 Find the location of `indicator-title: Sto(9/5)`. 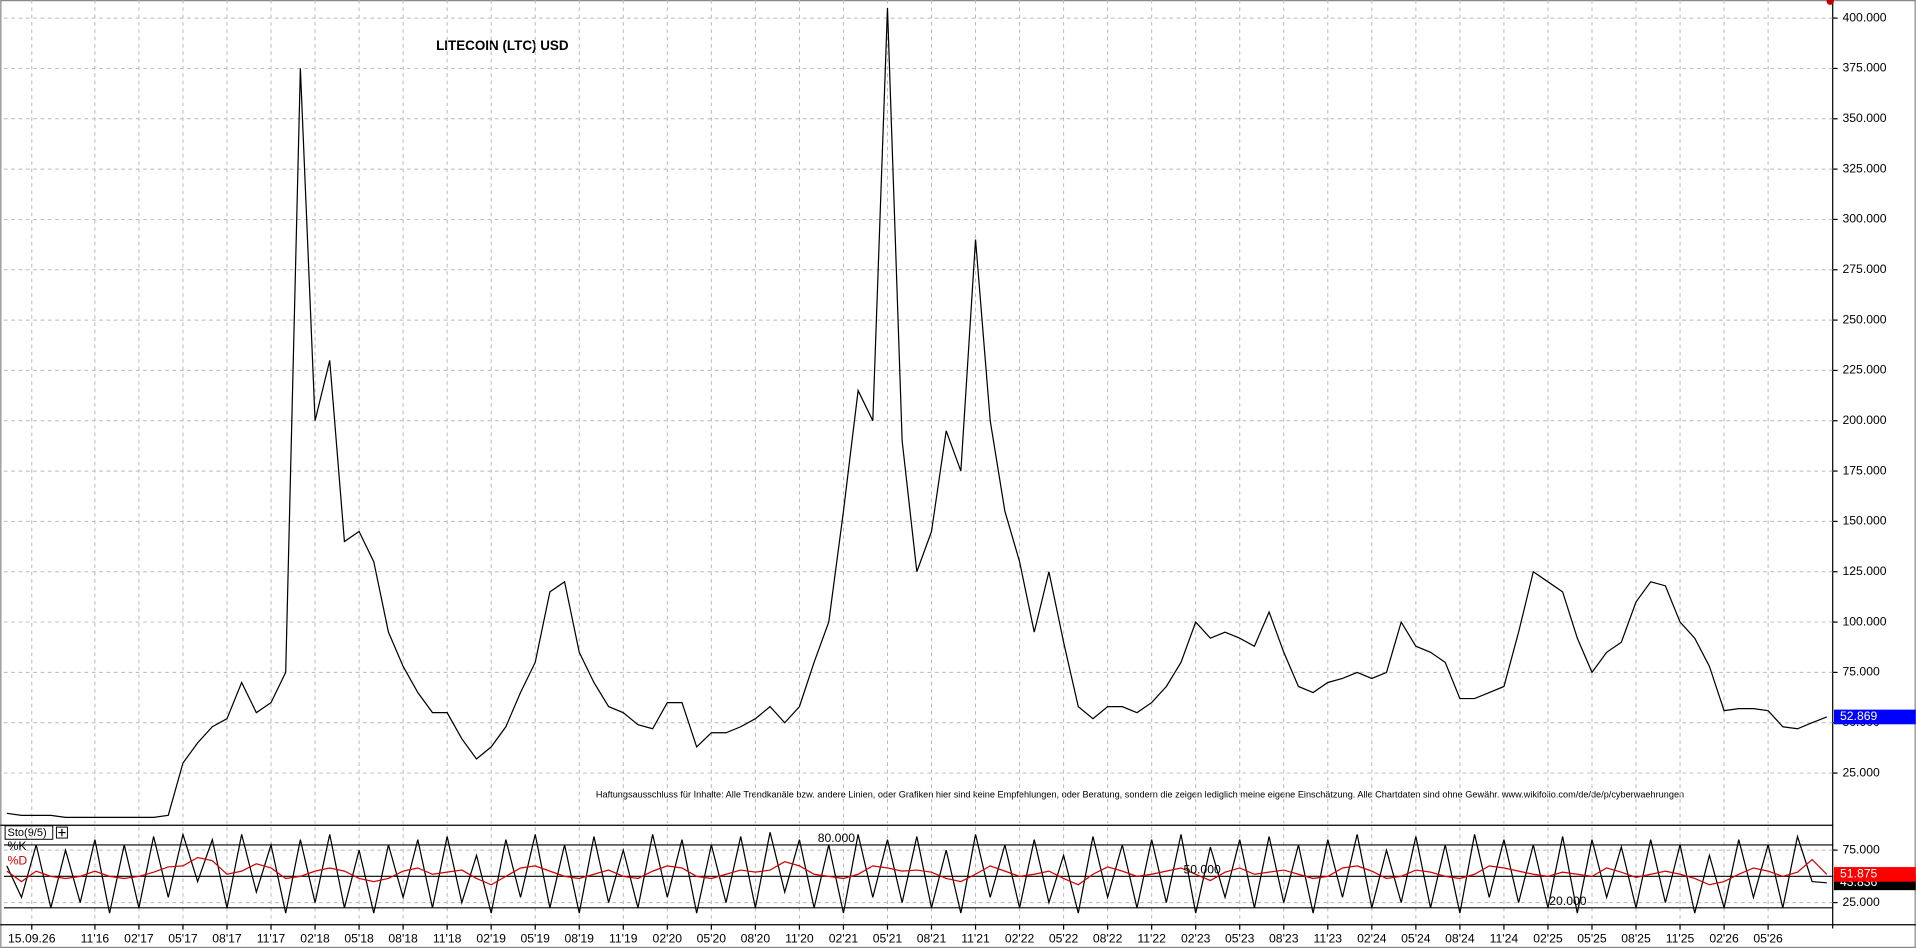

indicator-title: Sto(9/5) is located at coordinates (27, 833).